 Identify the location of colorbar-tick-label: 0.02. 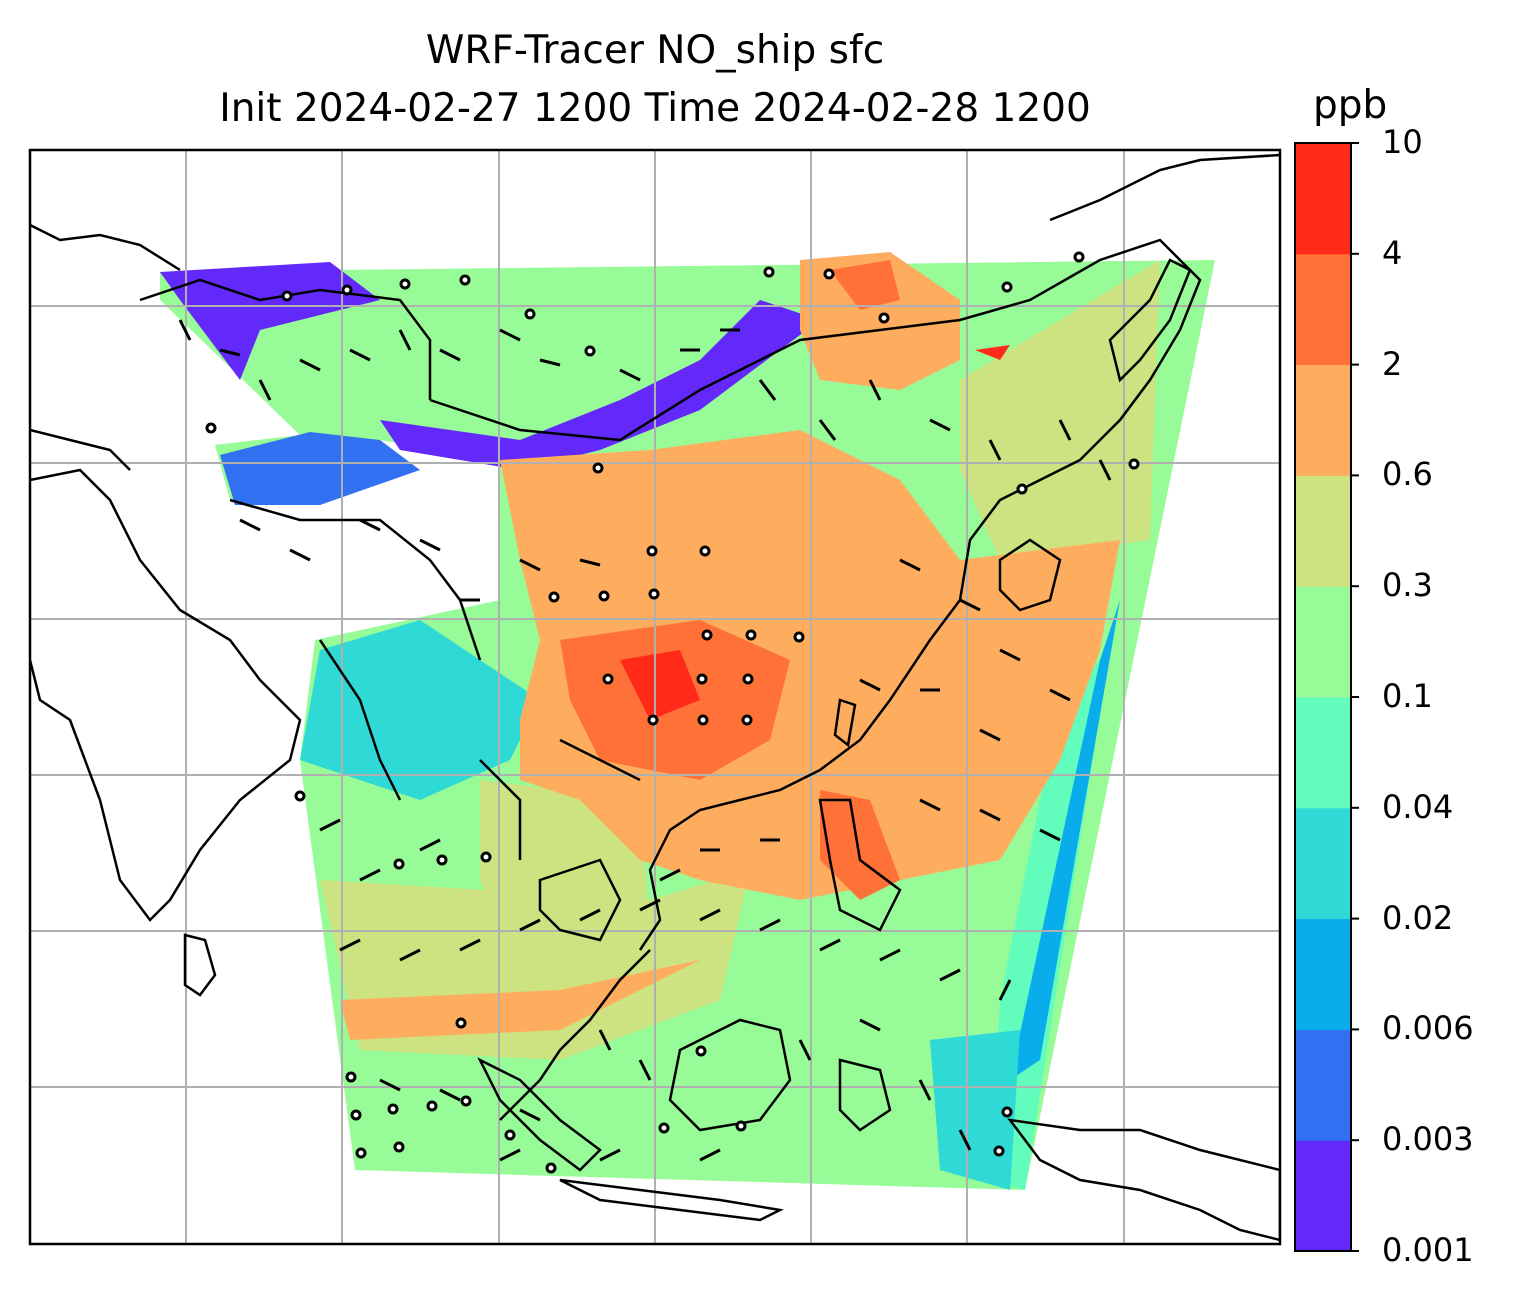
(1418, 917).